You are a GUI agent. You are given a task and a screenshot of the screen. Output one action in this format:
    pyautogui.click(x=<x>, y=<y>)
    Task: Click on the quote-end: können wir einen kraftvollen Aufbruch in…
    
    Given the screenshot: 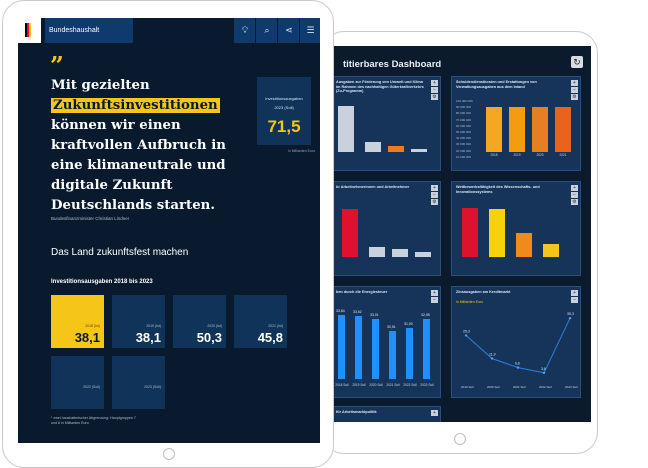 What is the action you would take?
    pyautogui.click(x=138, y=165)
    